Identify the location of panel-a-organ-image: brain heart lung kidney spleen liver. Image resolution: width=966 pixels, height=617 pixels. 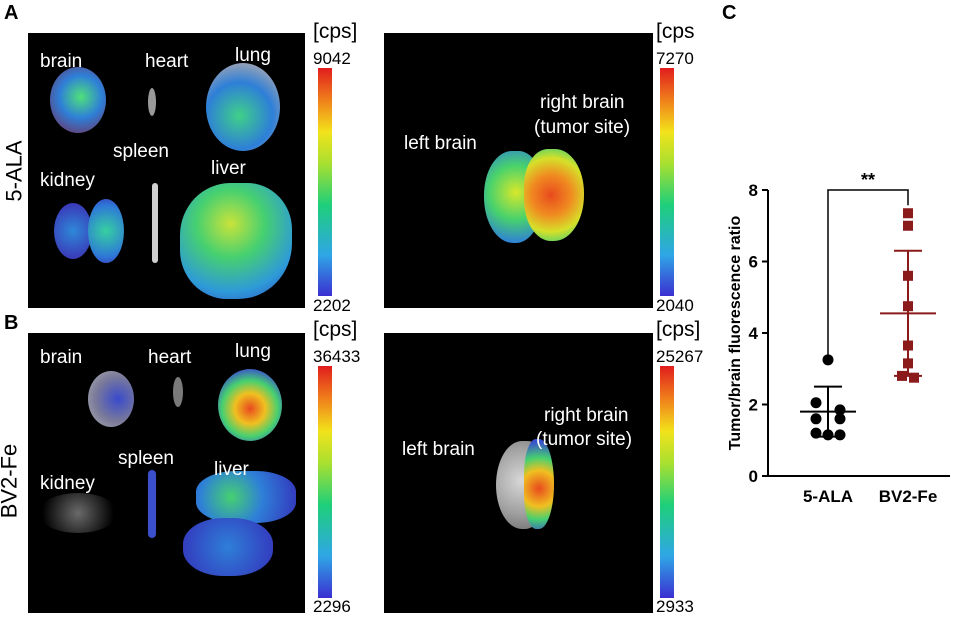
(166, 170).